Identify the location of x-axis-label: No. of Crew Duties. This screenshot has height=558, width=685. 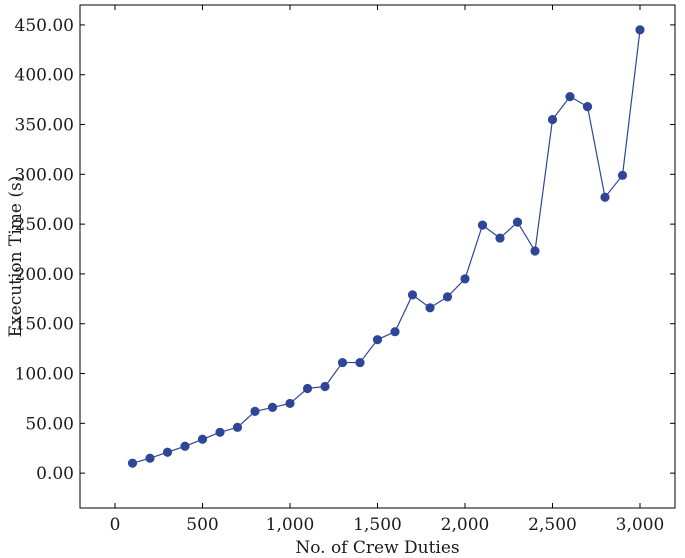
(377, 548).